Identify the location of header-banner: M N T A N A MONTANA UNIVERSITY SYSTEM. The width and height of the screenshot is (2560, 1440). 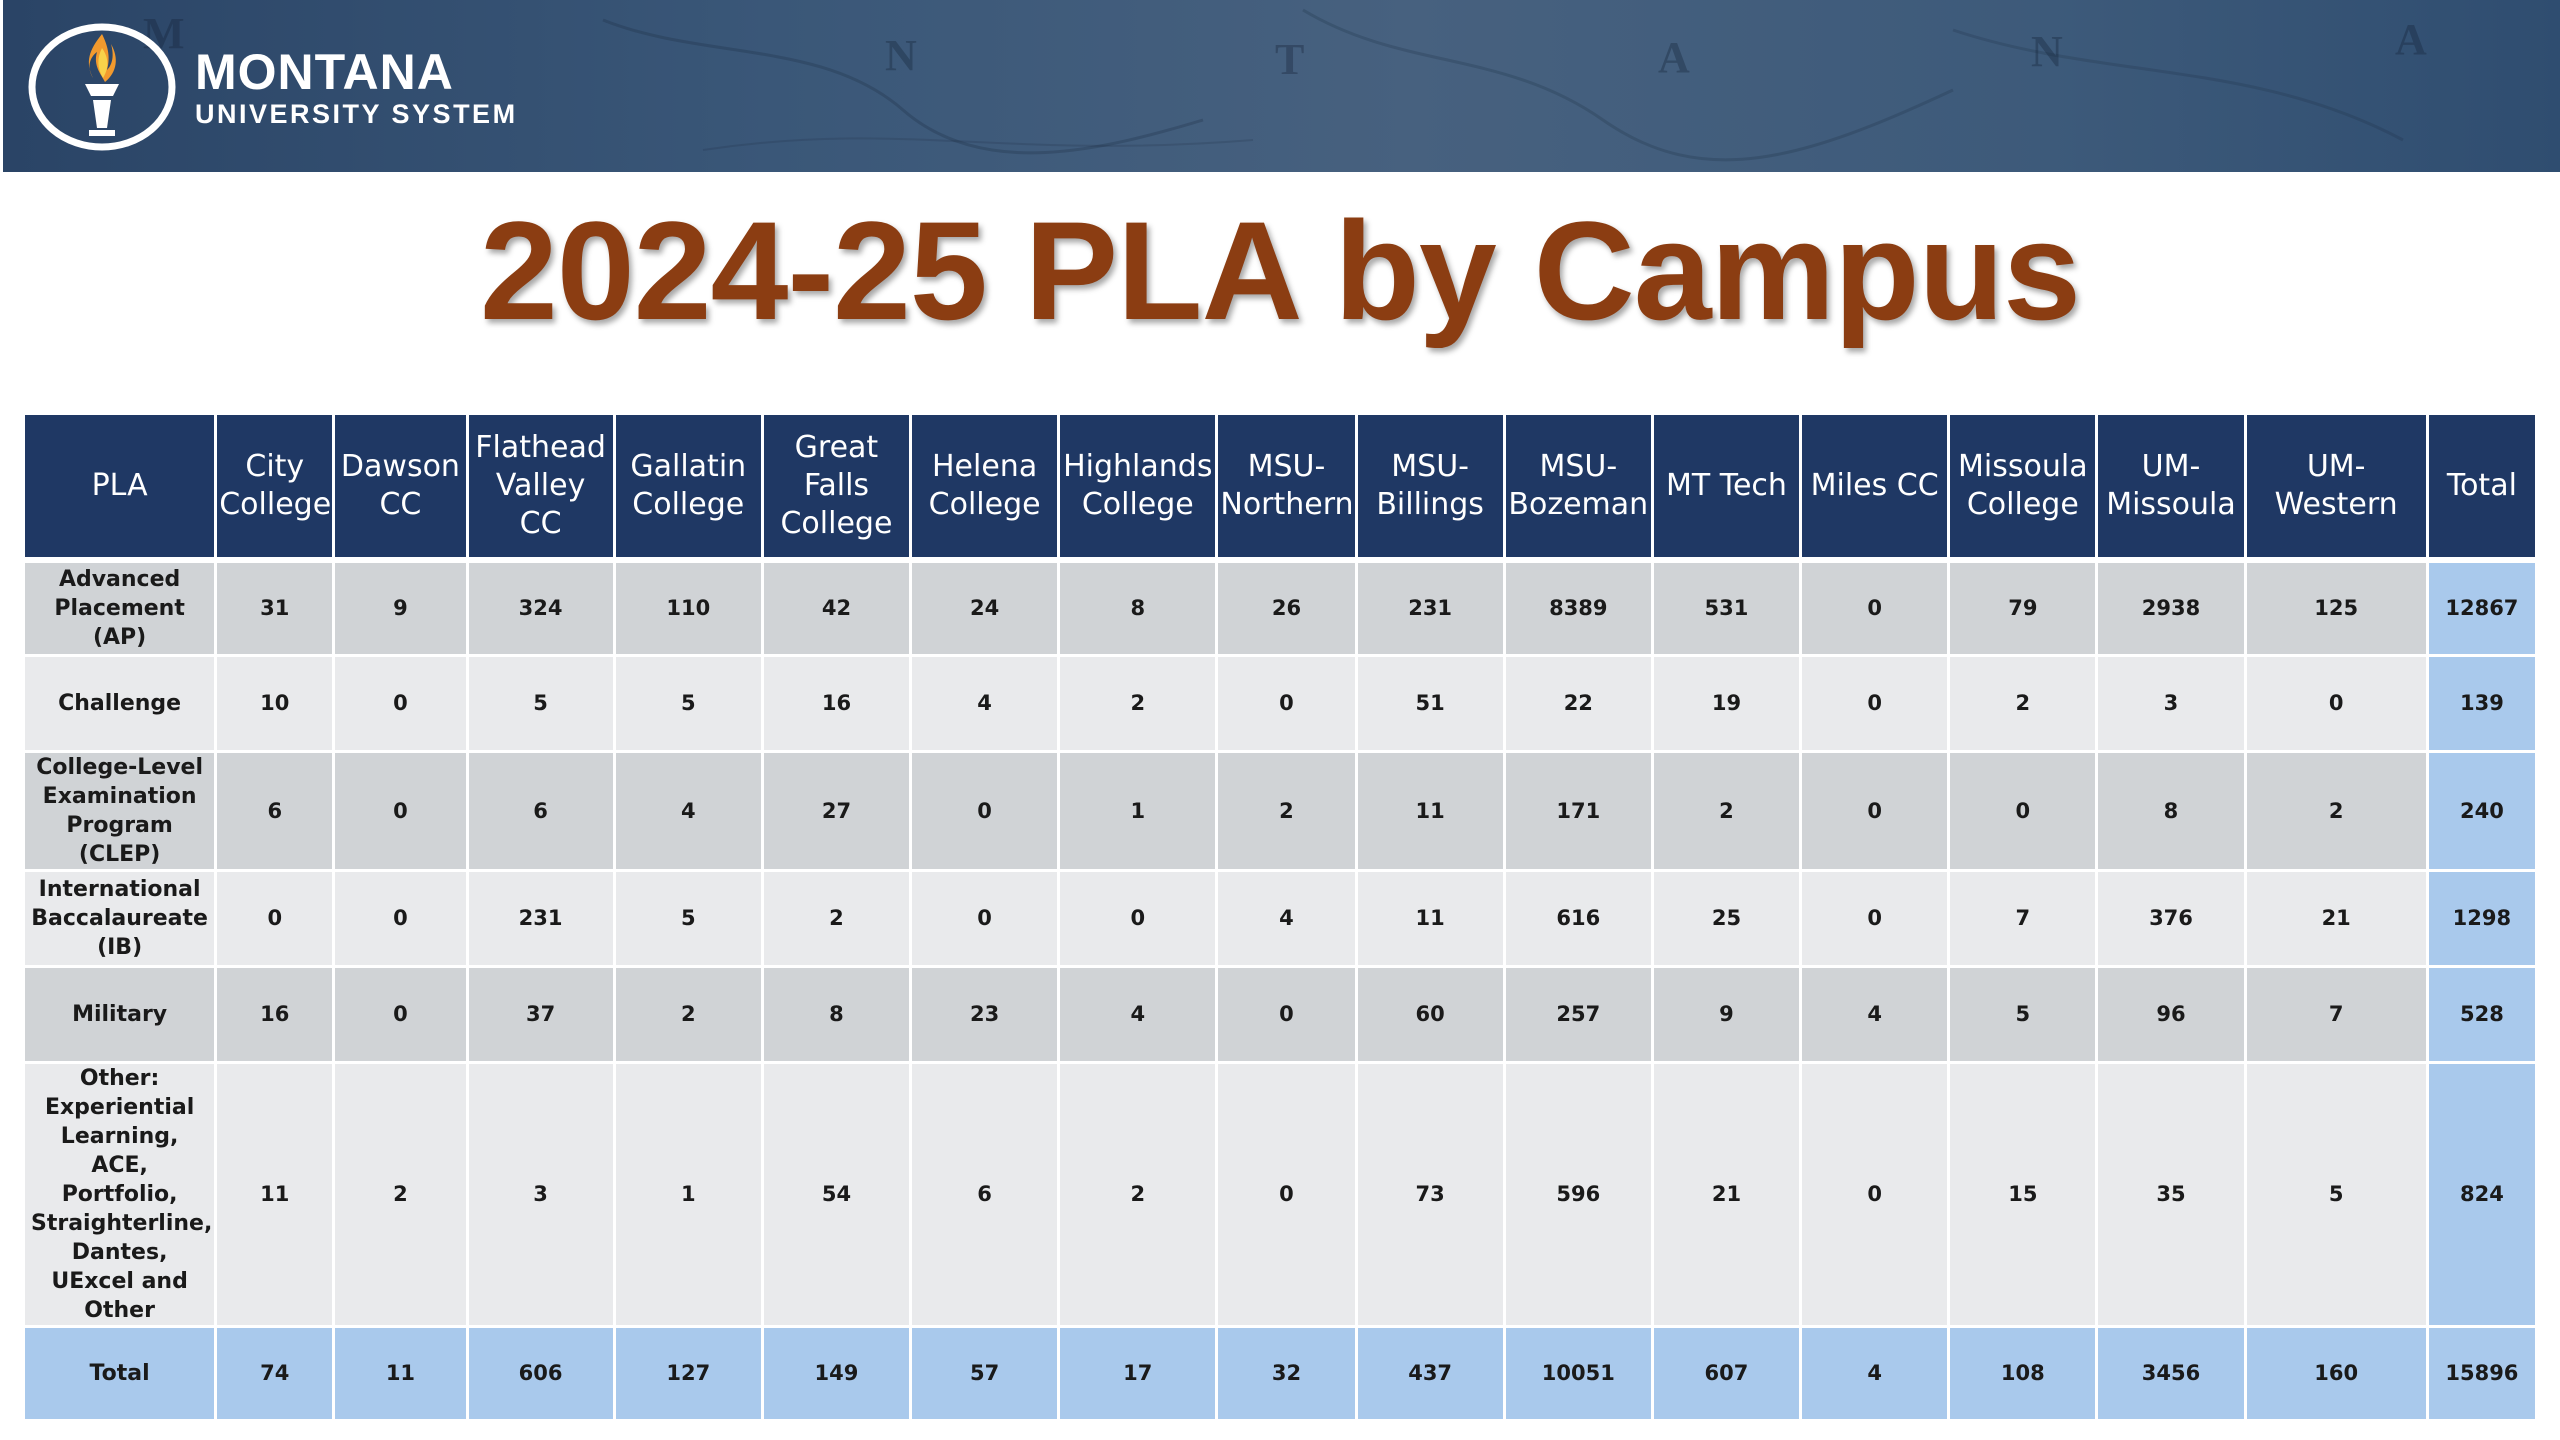
(1281, 86).